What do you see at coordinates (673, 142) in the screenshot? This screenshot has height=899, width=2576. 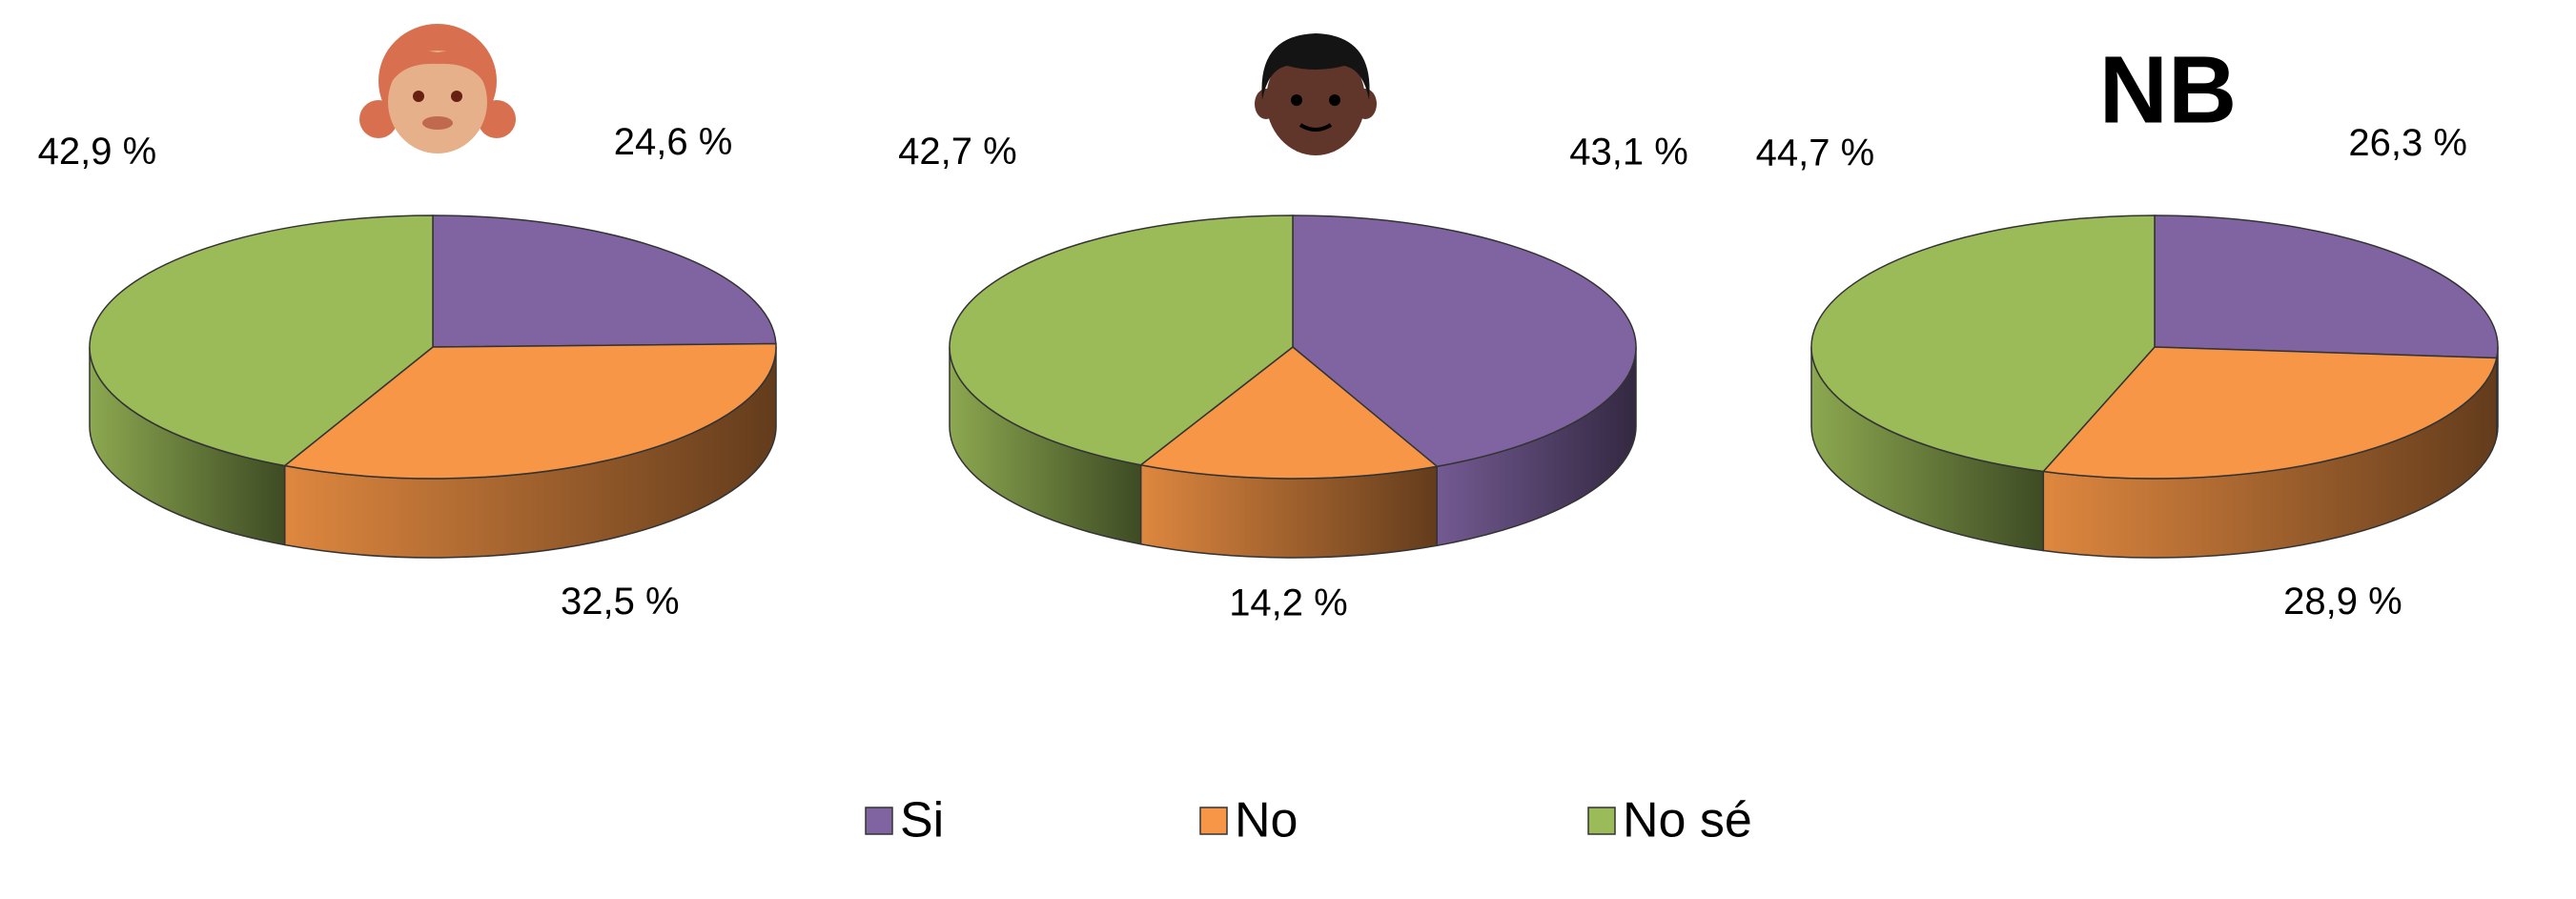 I see `data-label: 24,6 %` at bounding box center [673, 142].